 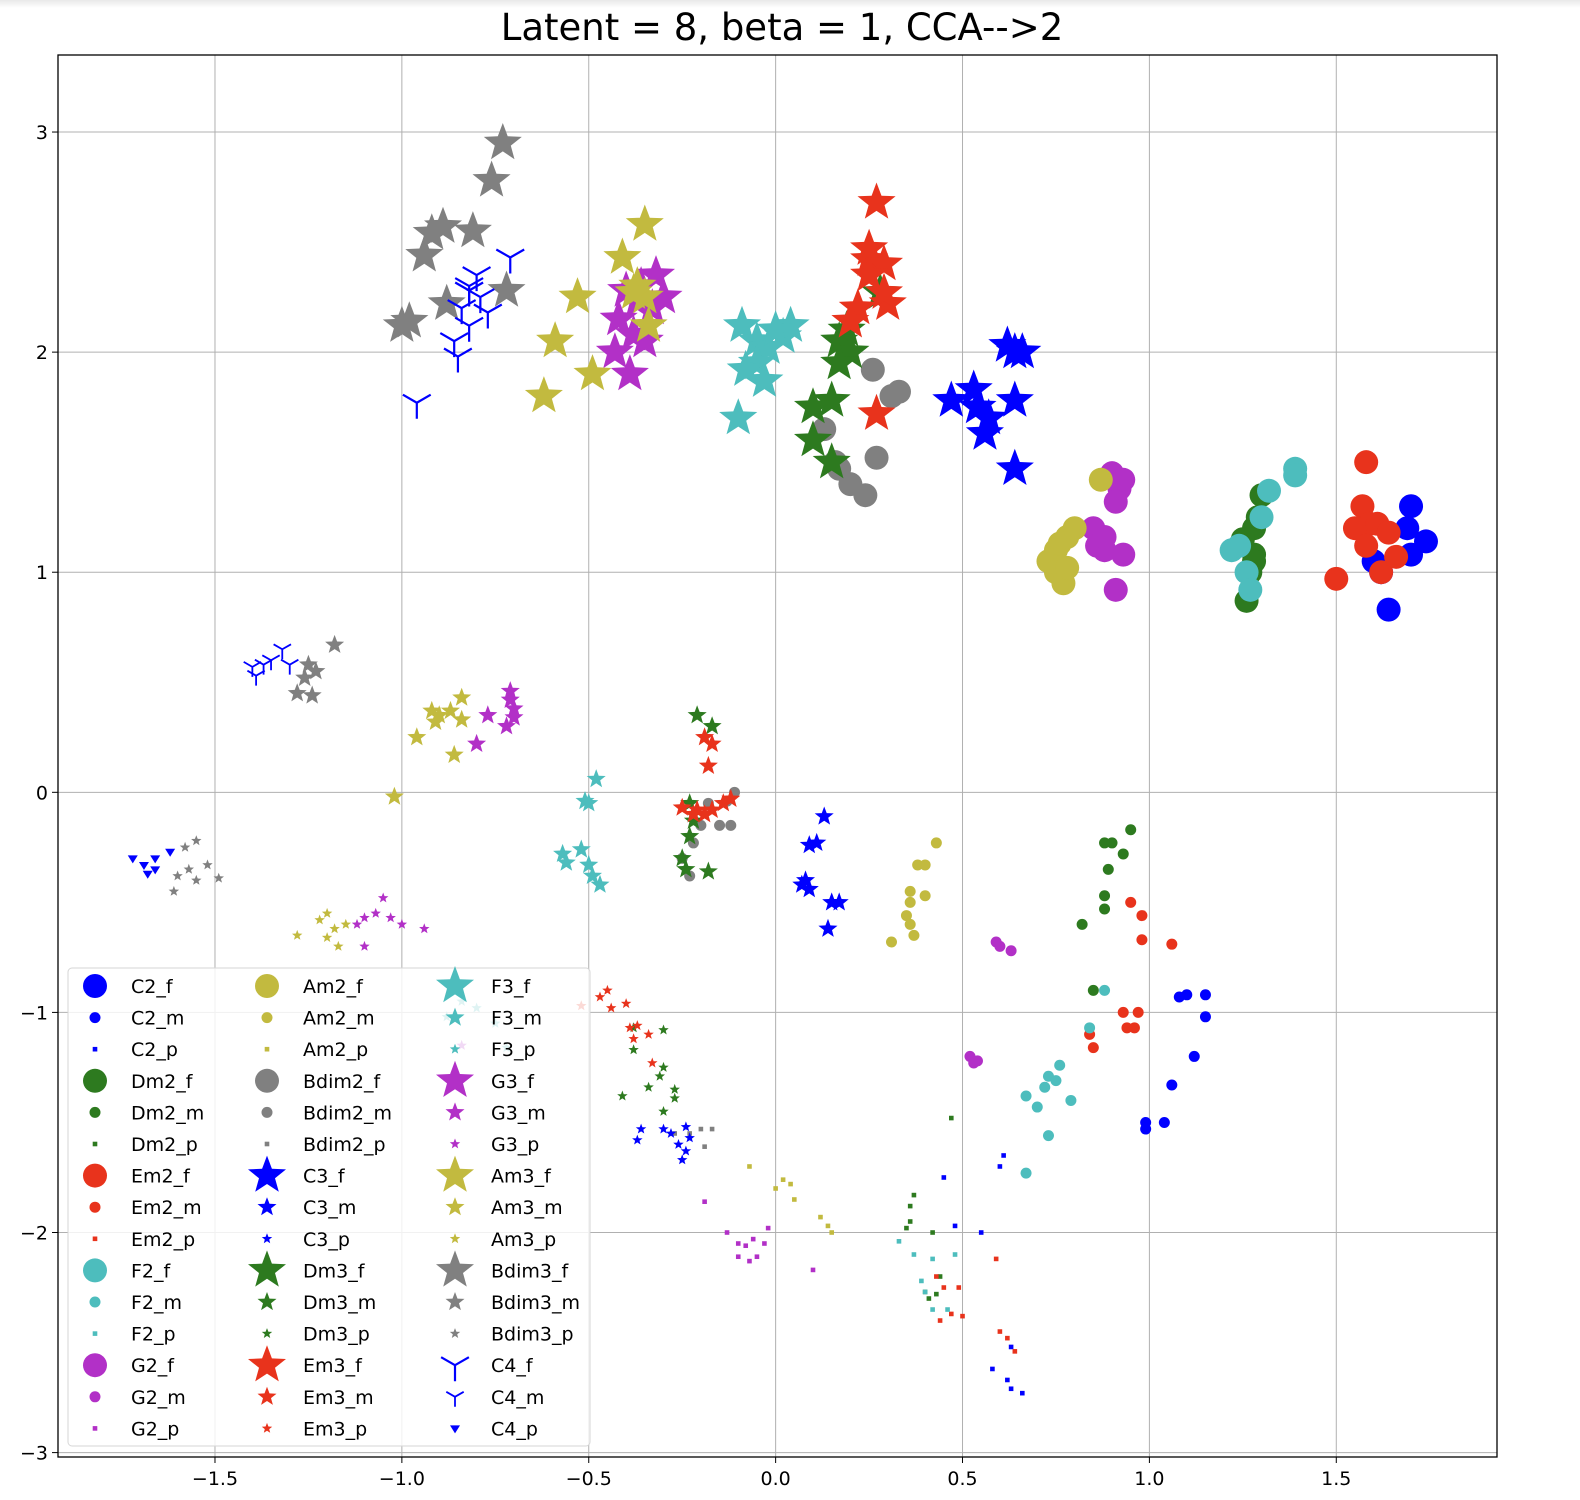 What do you see at coordinates (338, 945) in the screenshot?
I see `point-Am3_p` at bounding box center [338, 945].